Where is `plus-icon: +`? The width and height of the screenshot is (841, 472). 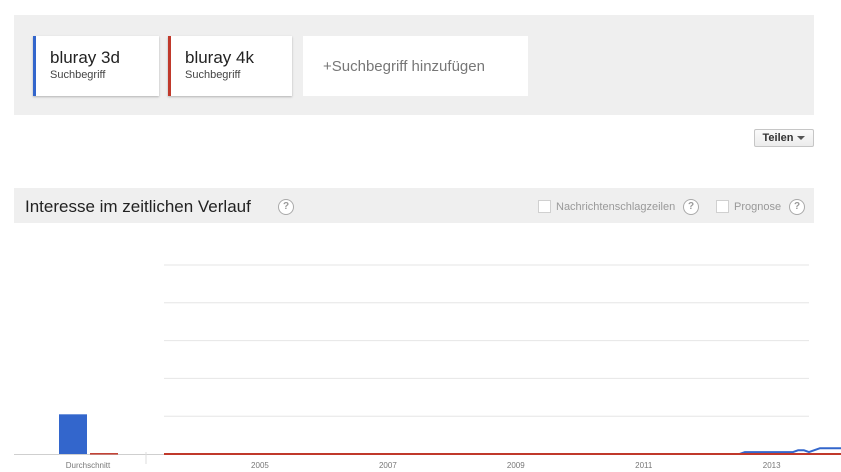
plus-icon: + is located at coordinates (327, 66).